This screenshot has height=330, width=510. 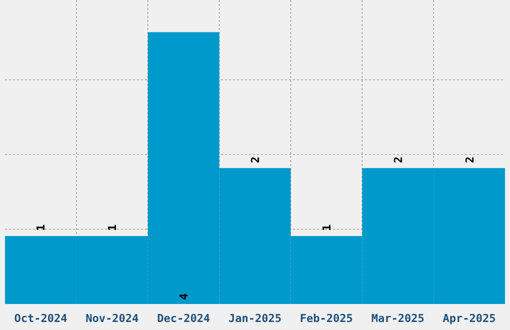 What do you see at coordinates (326, 318) in the screenshot?
I see `x-tick-label: Feb-2025` at bounding box center [326, 318].